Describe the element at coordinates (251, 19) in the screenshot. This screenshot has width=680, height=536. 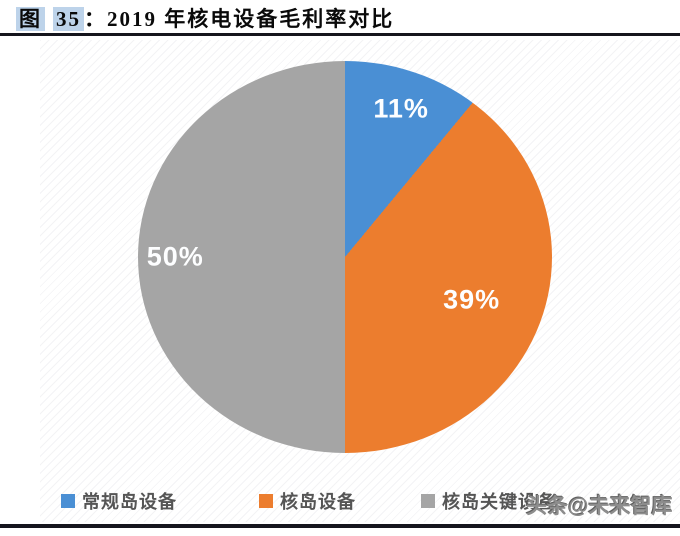
I see `title-text: 2019 年核电设备毛利率对比` at that location.